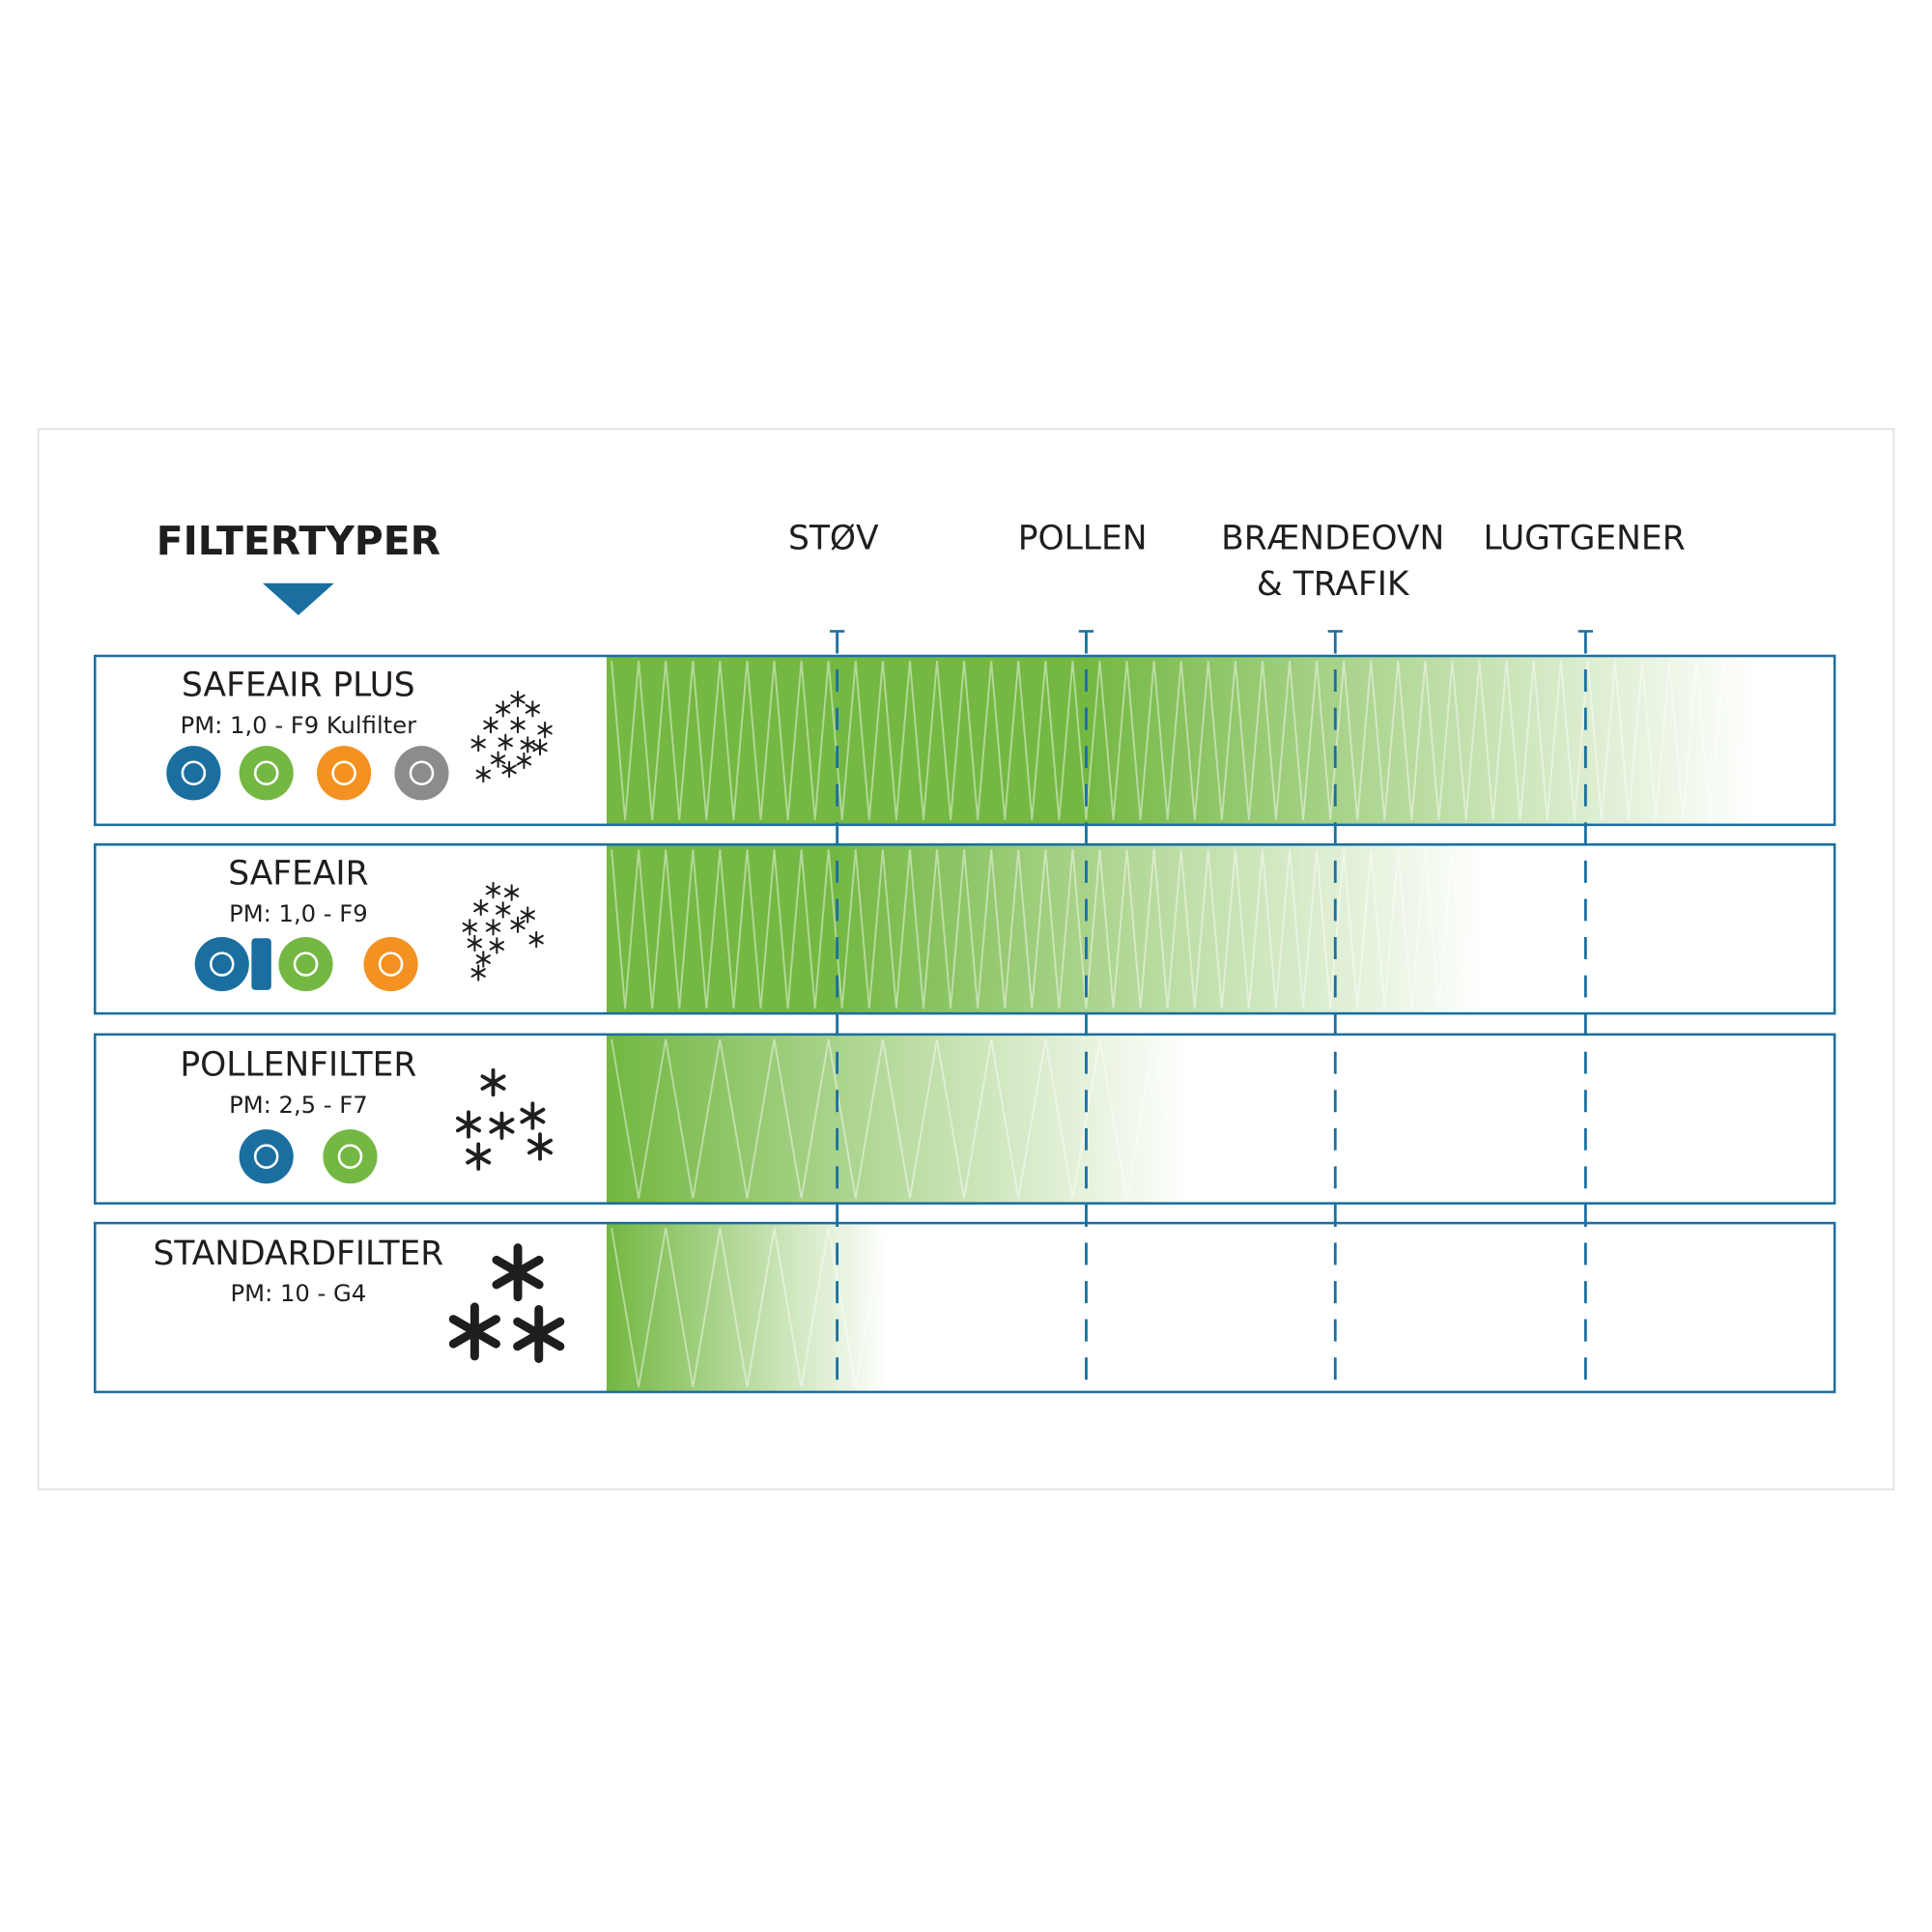 This screenshot has height=1932, width=1932. What do you see at coordinates (261, 964) in the screenshot?
I see `icon-overlap` at bounding box center [261, 964].